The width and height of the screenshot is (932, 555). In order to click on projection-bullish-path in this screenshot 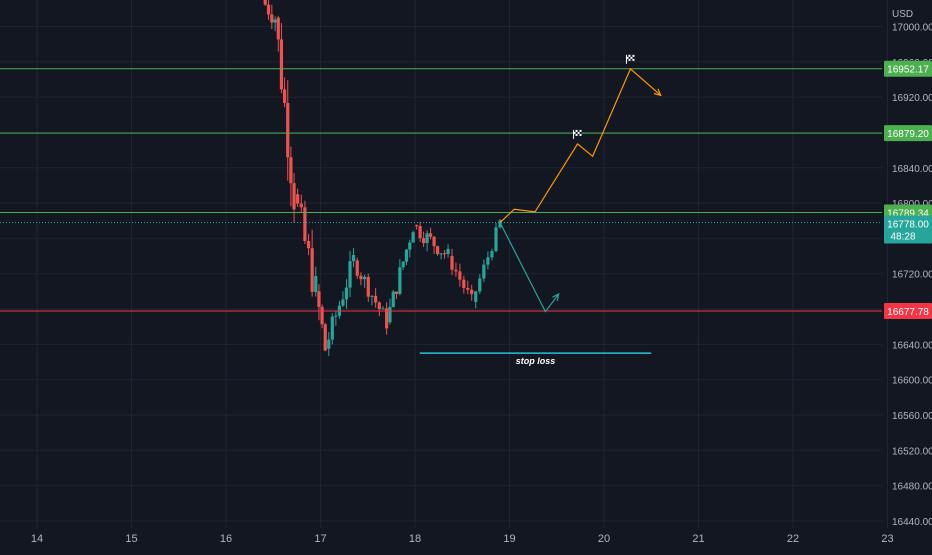, I will do `click(580, 145)`.